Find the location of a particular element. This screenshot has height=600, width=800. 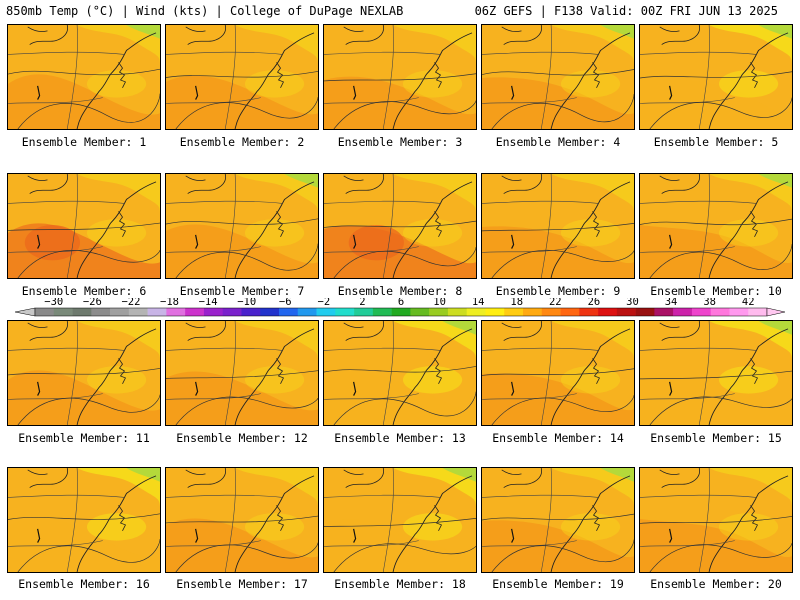

colorbar-tick-label: 42 is located at coordinates (748, 303).